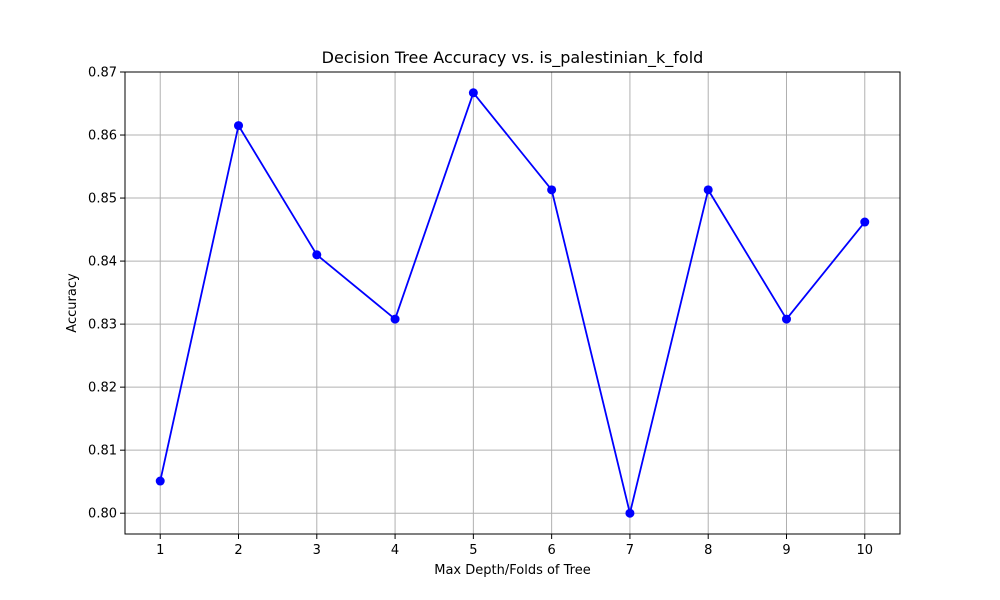  I want to click on x-tick-label: 1, so click(160, 550).